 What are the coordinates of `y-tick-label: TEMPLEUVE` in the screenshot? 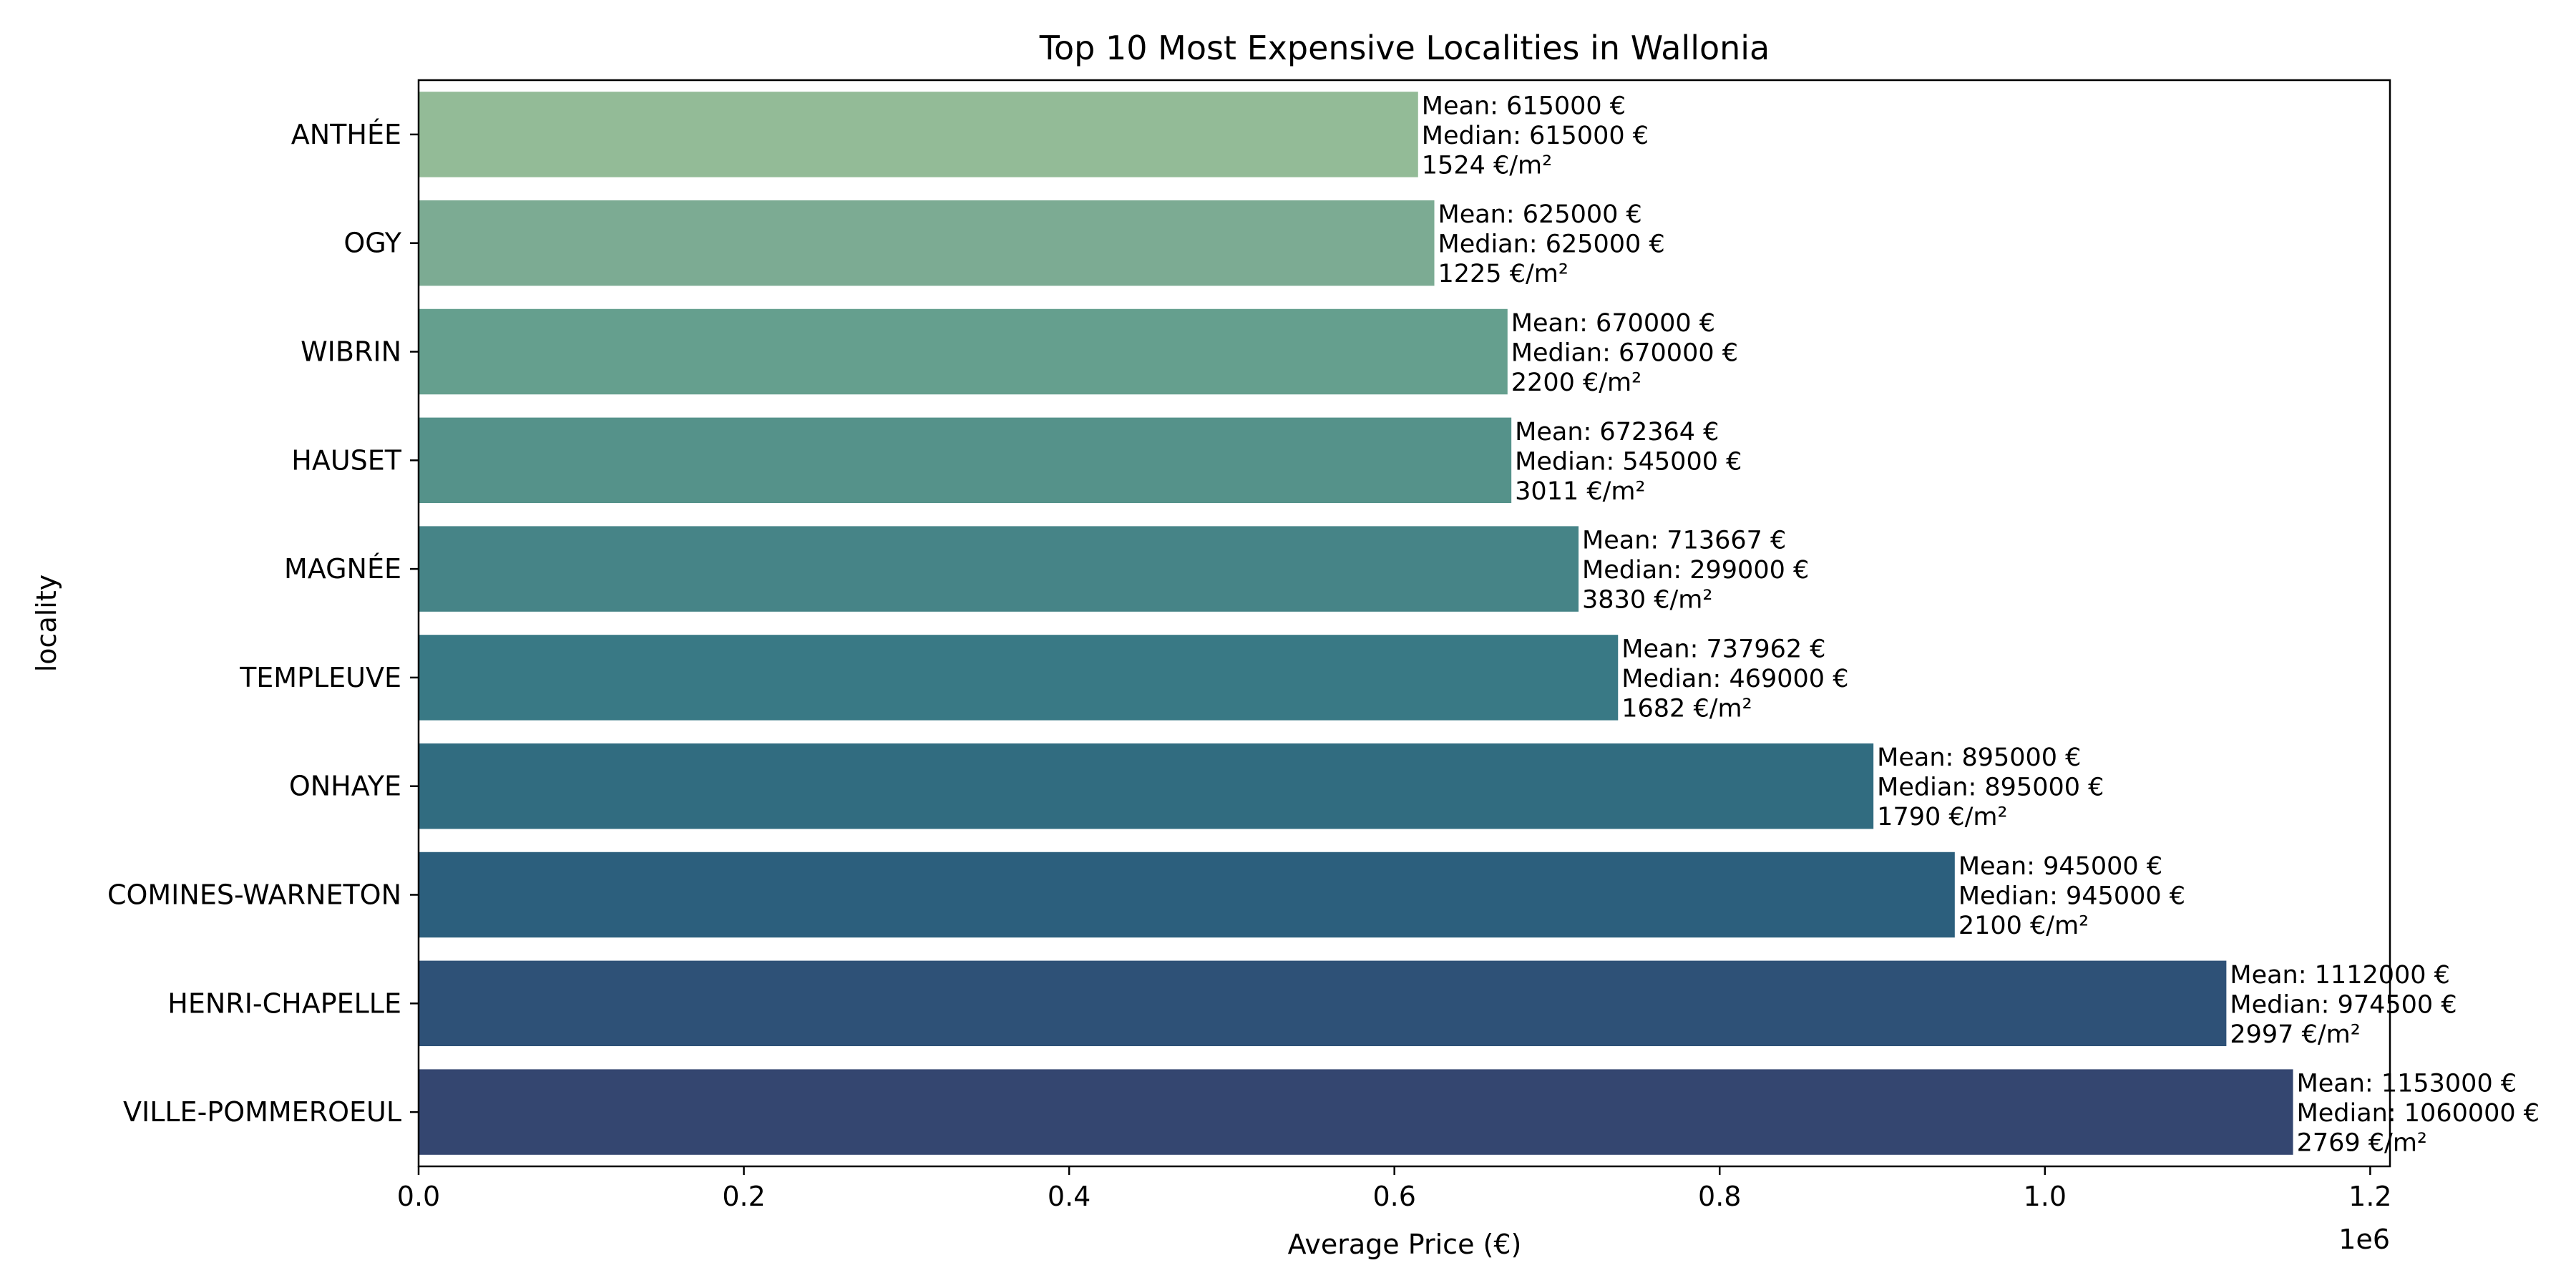 It's located at (320, 677).